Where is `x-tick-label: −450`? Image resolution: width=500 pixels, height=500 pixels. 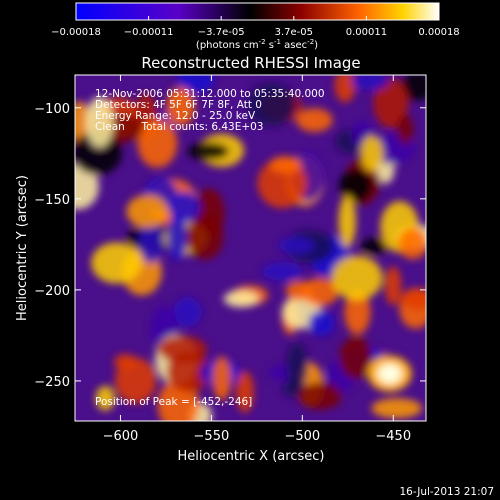
x-tick-label: −450 is located at coordinates (393, 436).